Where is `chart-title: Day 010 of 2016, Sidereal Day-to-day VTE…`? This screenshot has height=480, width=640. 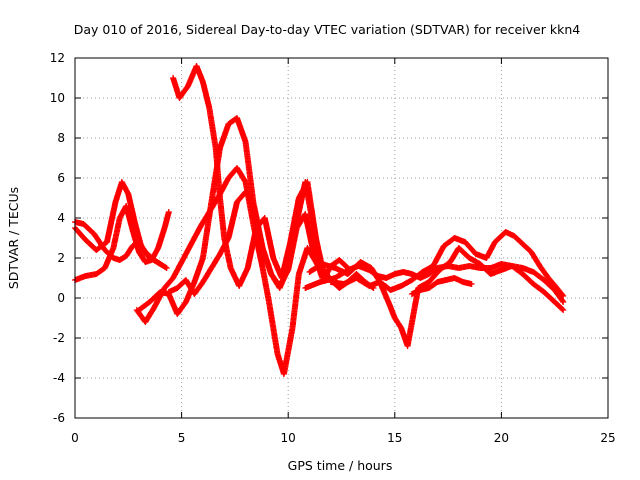
chart-title: Day 010 of 2016, Sidereal Day-to-day VTE… is located at coordinates (327, 29).